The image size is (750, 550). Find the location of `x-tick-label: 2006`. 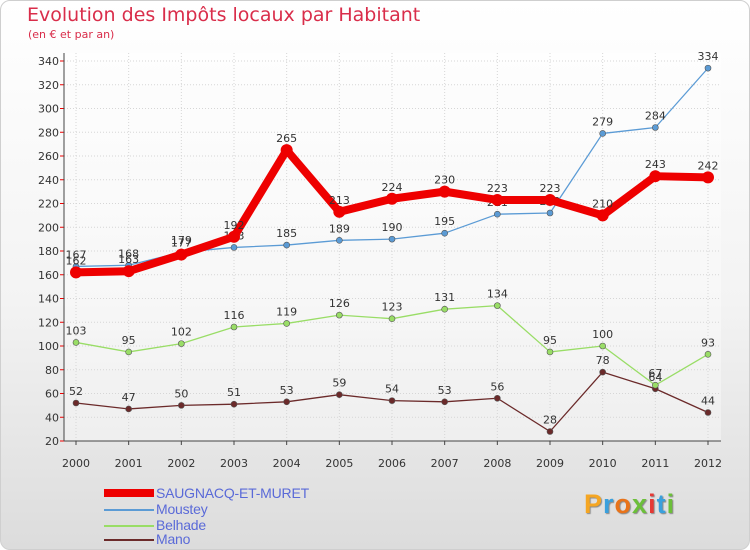

x-tick-label: 2006 is located at coordinates (392, 463).